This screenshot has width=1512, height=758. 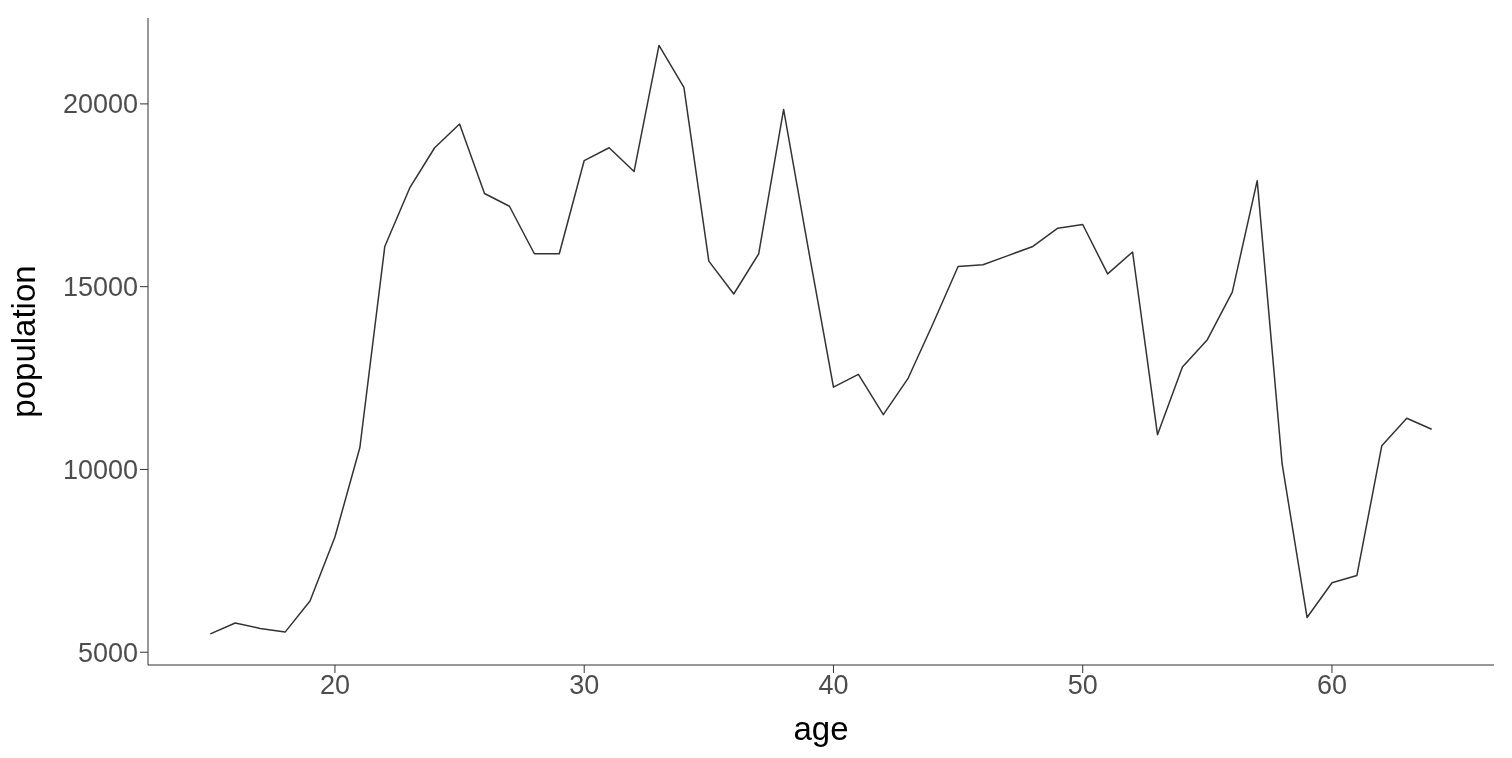 I want to click on y-tick-label: 10000, so click(x=100, y=470).